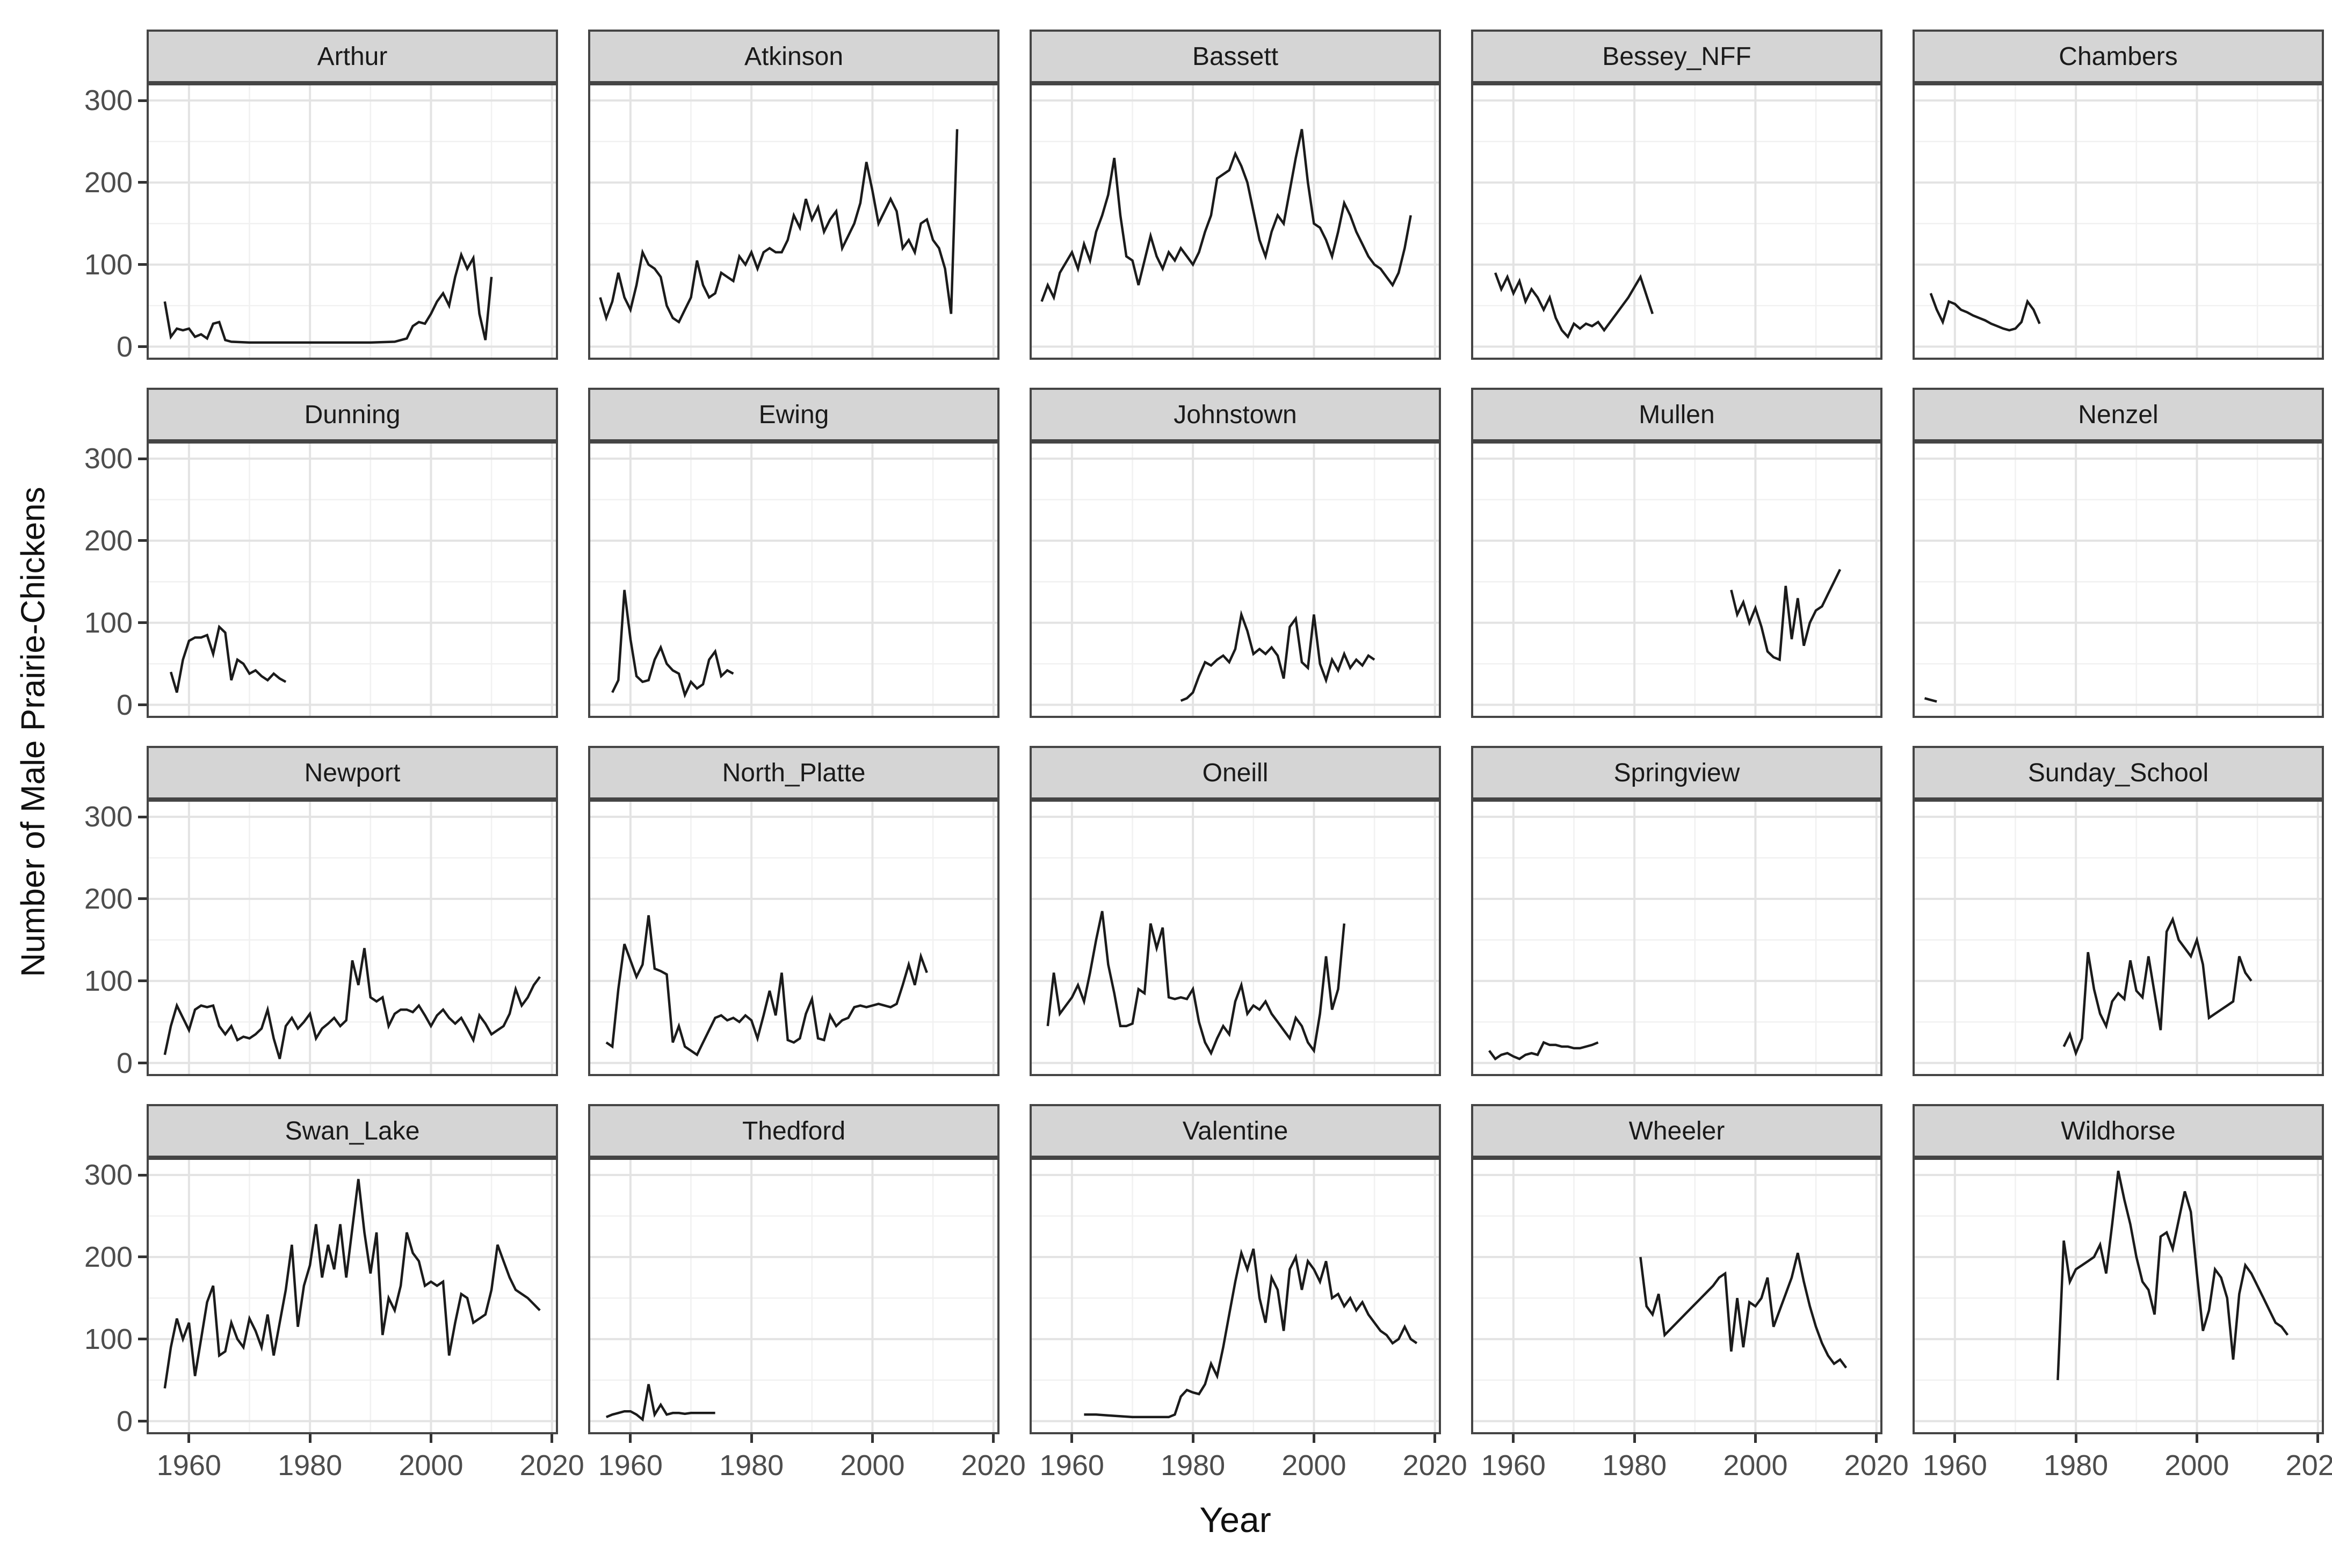 This screenshot has height=1568, width=2332. What do you see at coordinates (109, 1256) in the screenshot?
I see `y-tick-label: 200` at bounding box center [109, 1256].